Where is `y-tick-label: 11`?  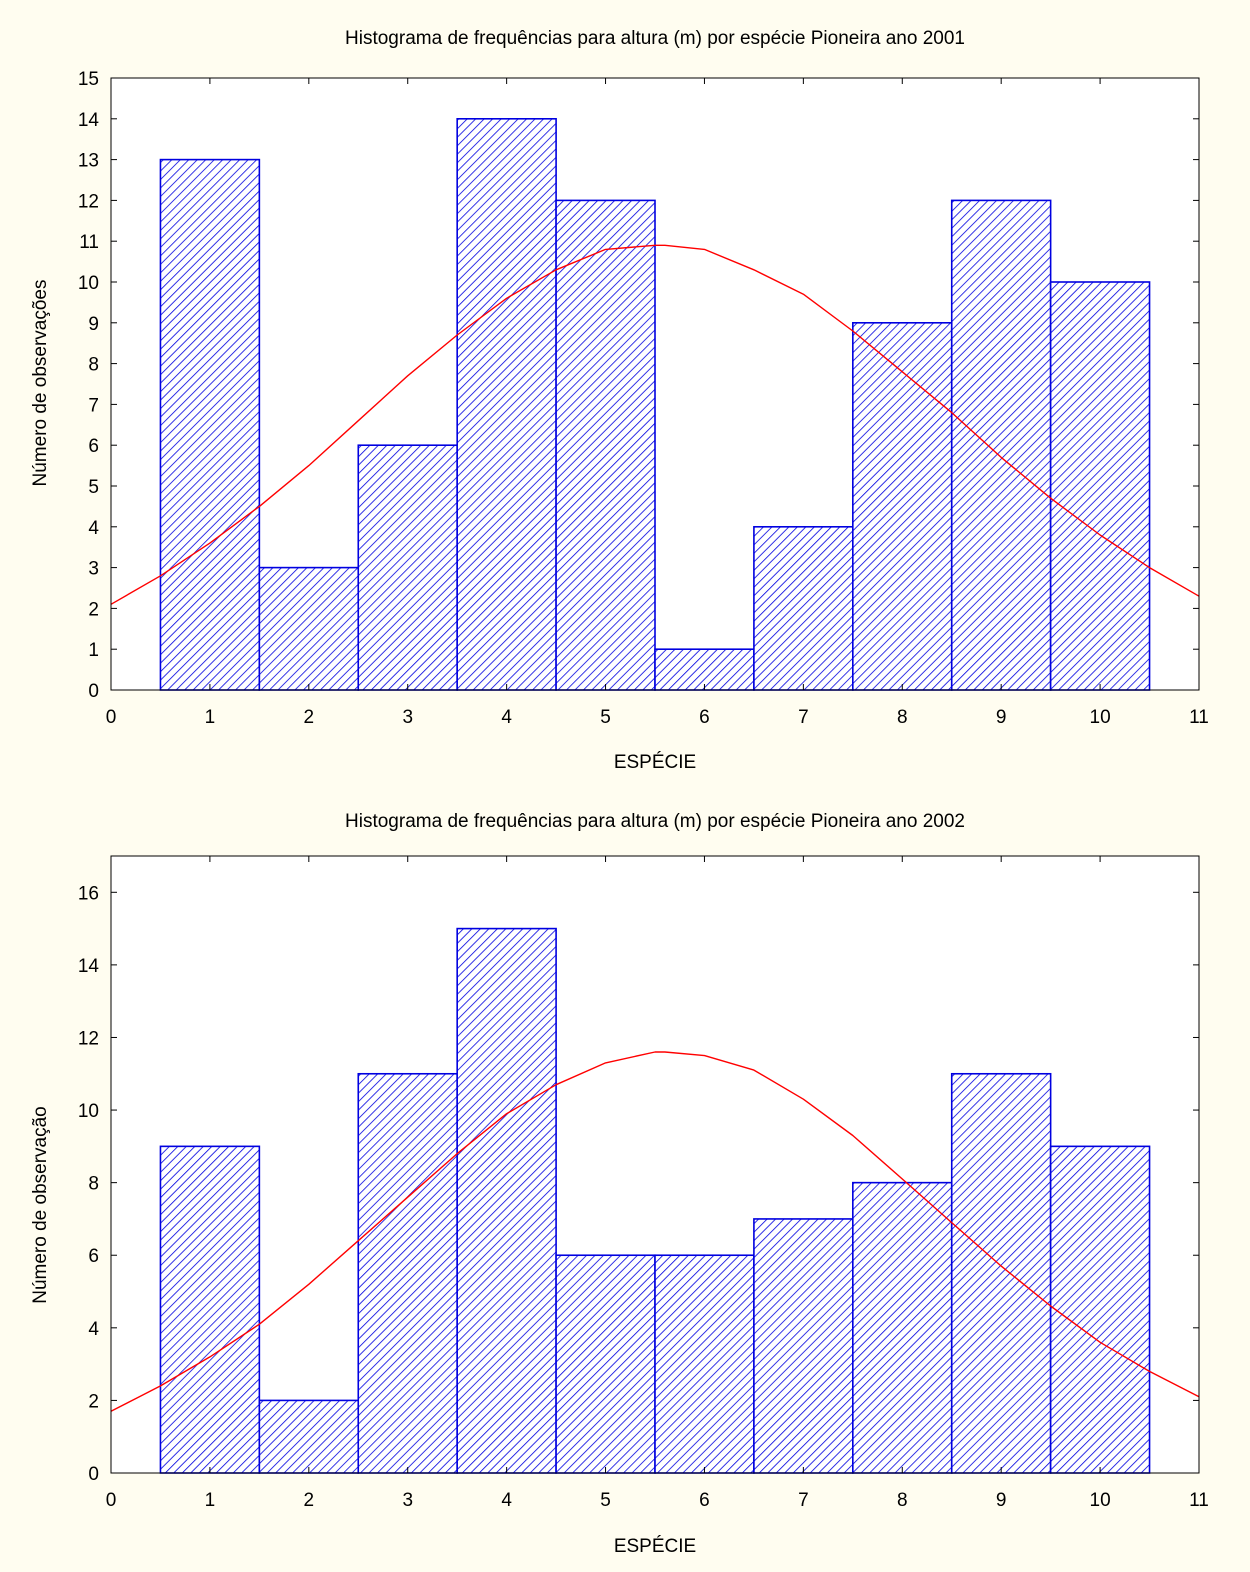
y-tick-label: 11 is located at coordinates (89, 242).